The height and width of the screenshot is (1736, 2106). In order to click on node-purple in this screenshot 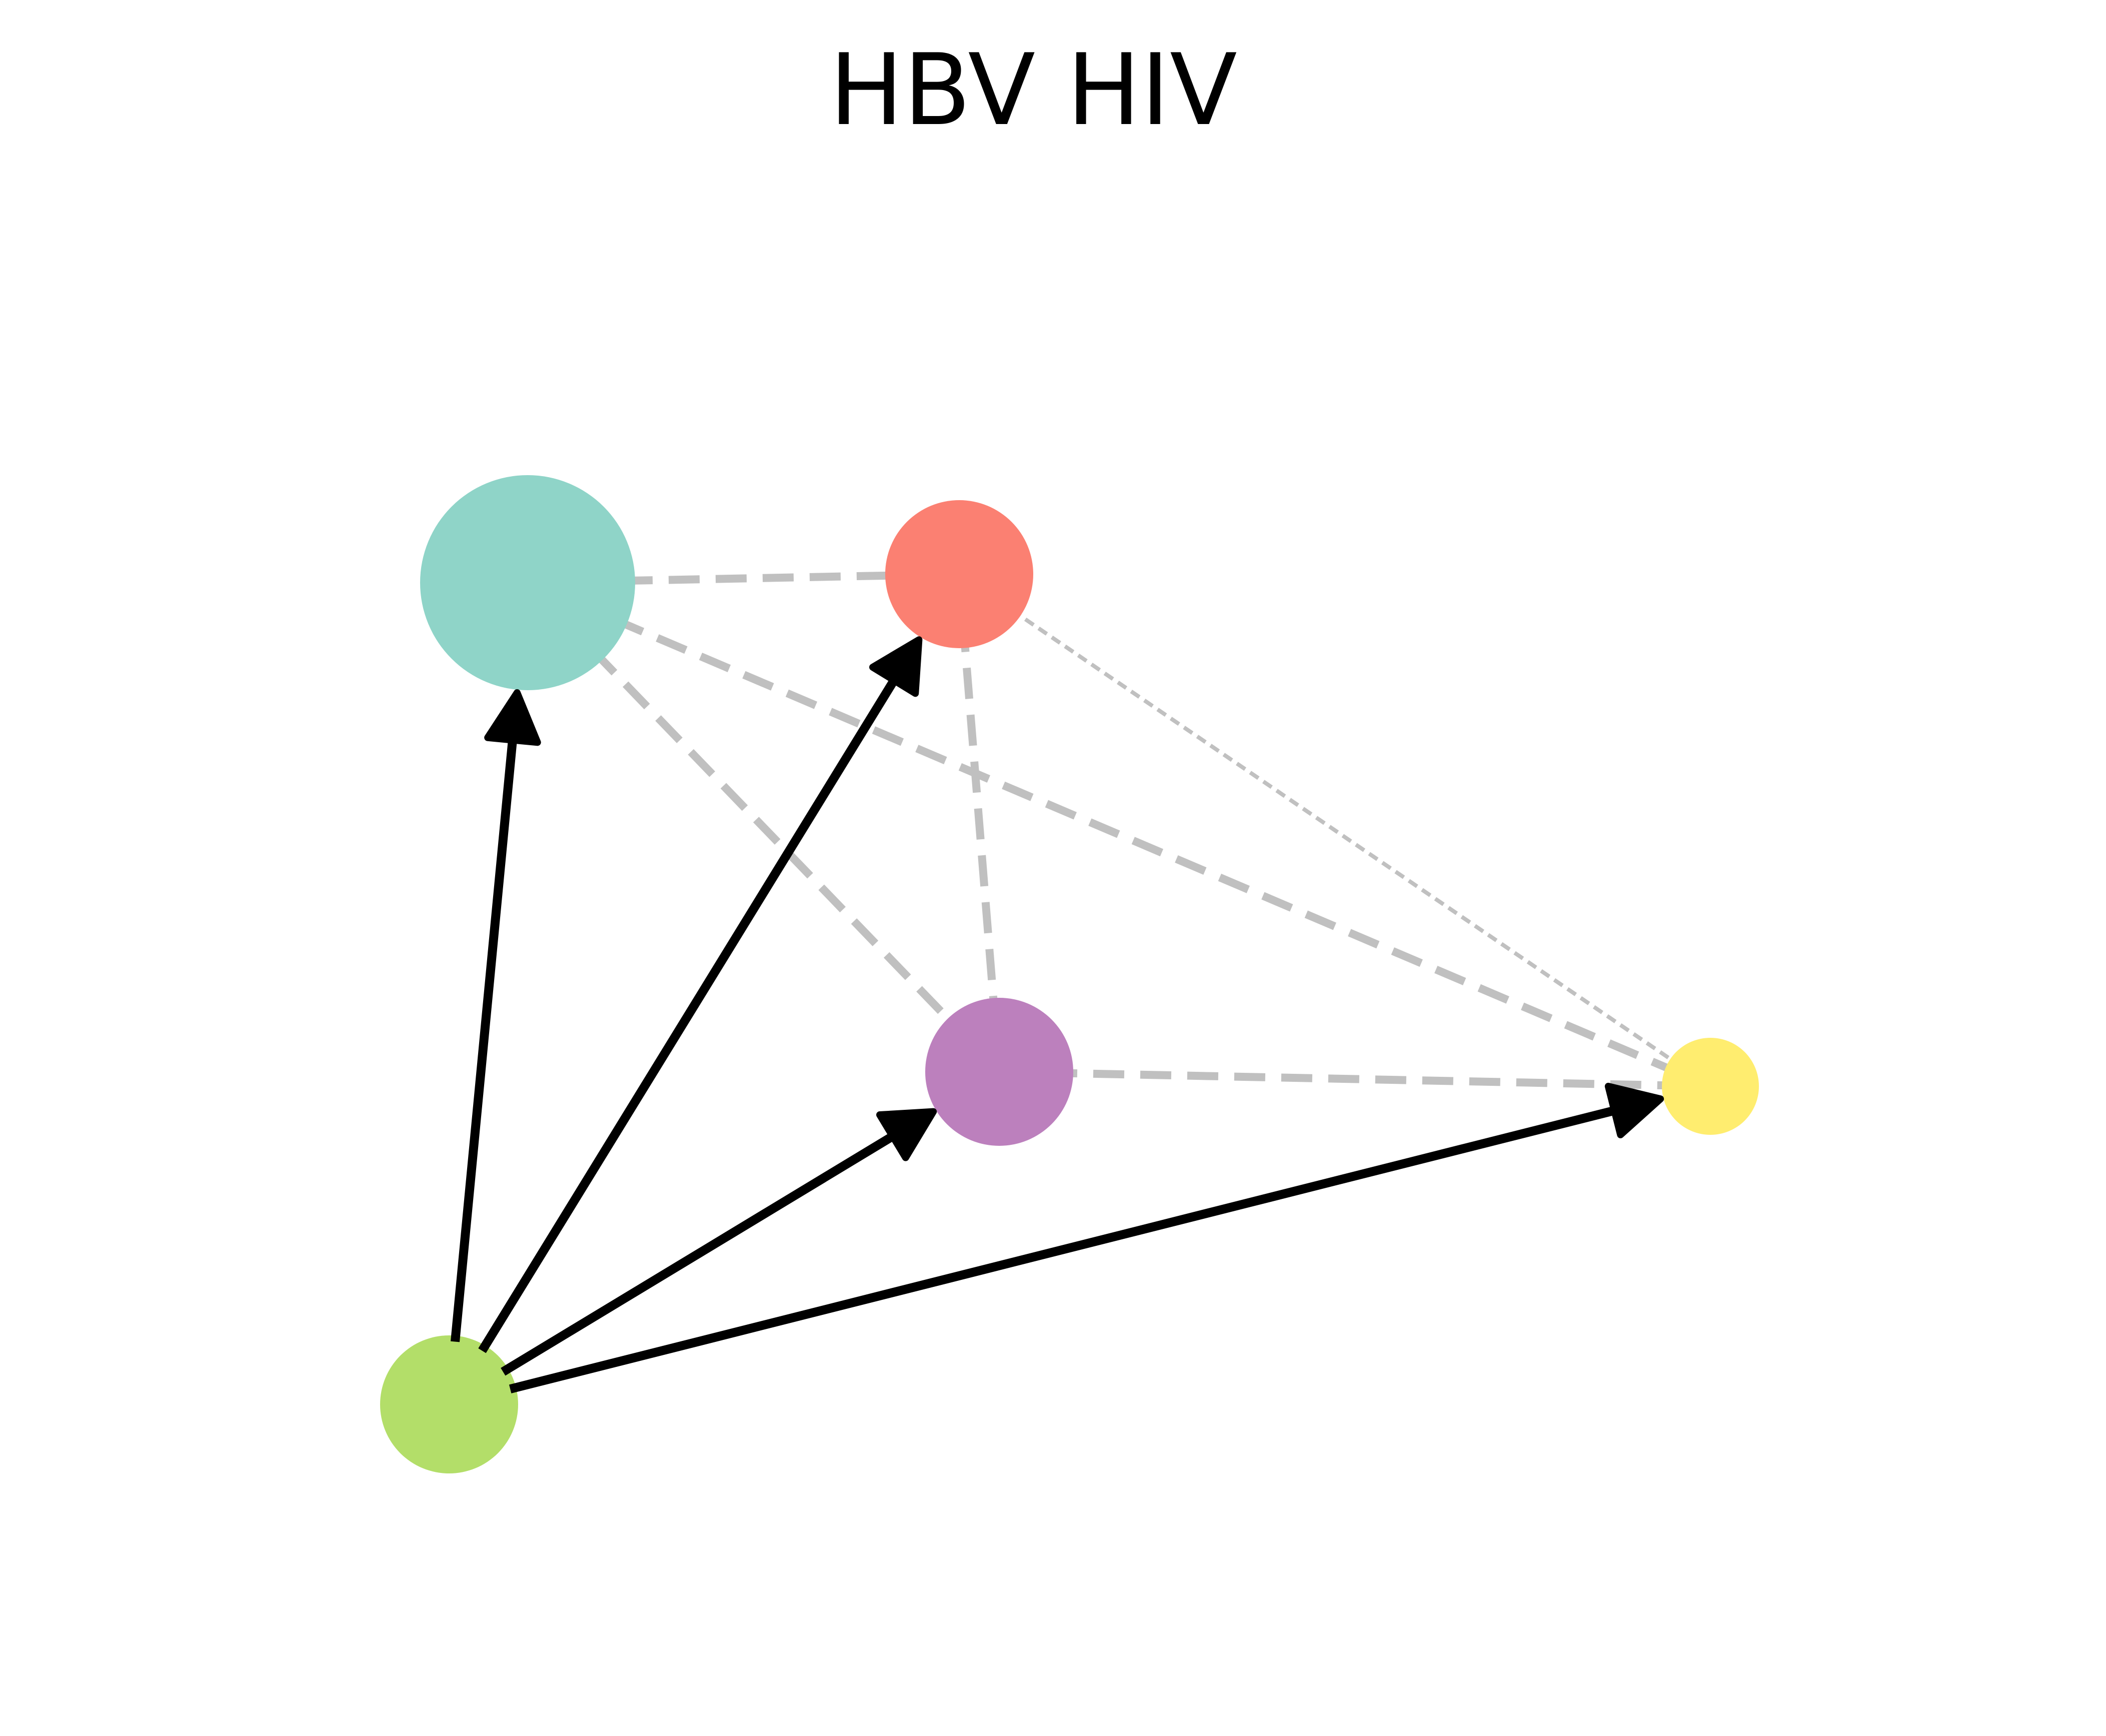, I will do `click(999, 1072)`.